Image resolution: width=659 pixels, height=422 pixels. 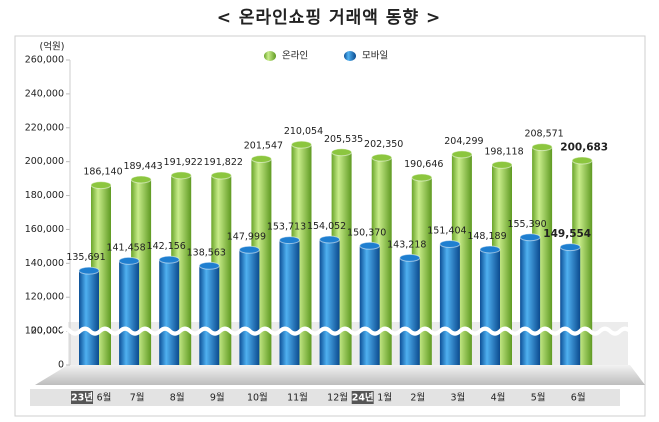 What do you see at coordinates (61, 365) in the screenshot?
I see `y-tick-label: 0` at bounding box center [61, 365].